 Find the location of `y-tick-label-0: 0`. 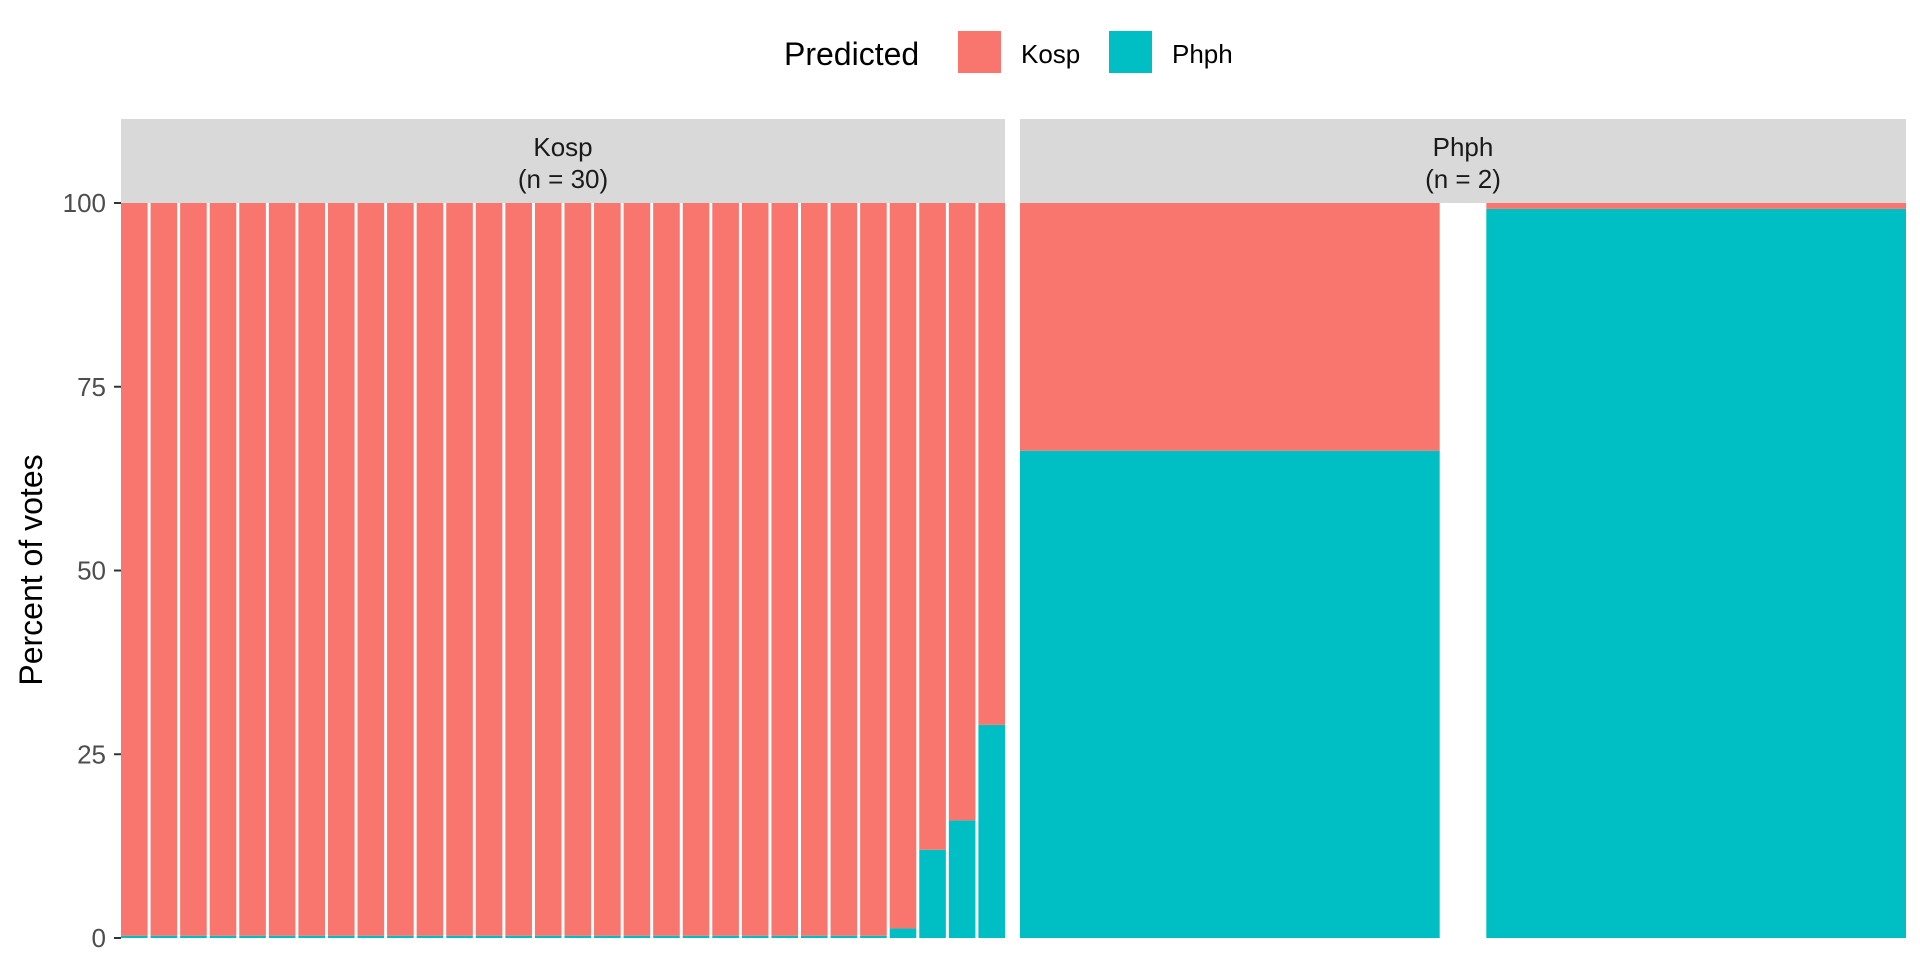

y-tick-label-0: 0 is located at coordinates (99, 938).